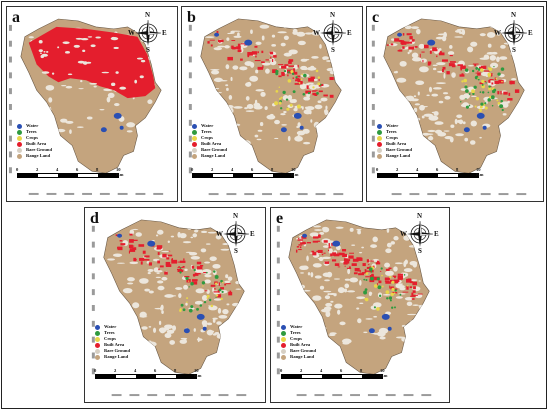  What do you see at coordinates (298, 327) in the screenshot?
I see `legend-item: Water` at bounding box center [298, 327].